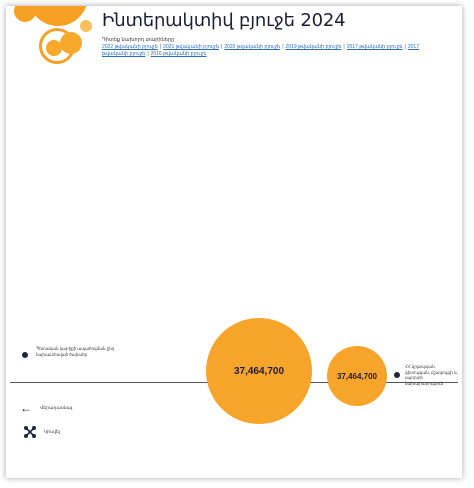 This screenshot has width=474, height=488. What do you see at coordinates (56, 407) in the screenshot?
I see `back-label: Վերադառնալ` at bounding box center [56, 407].